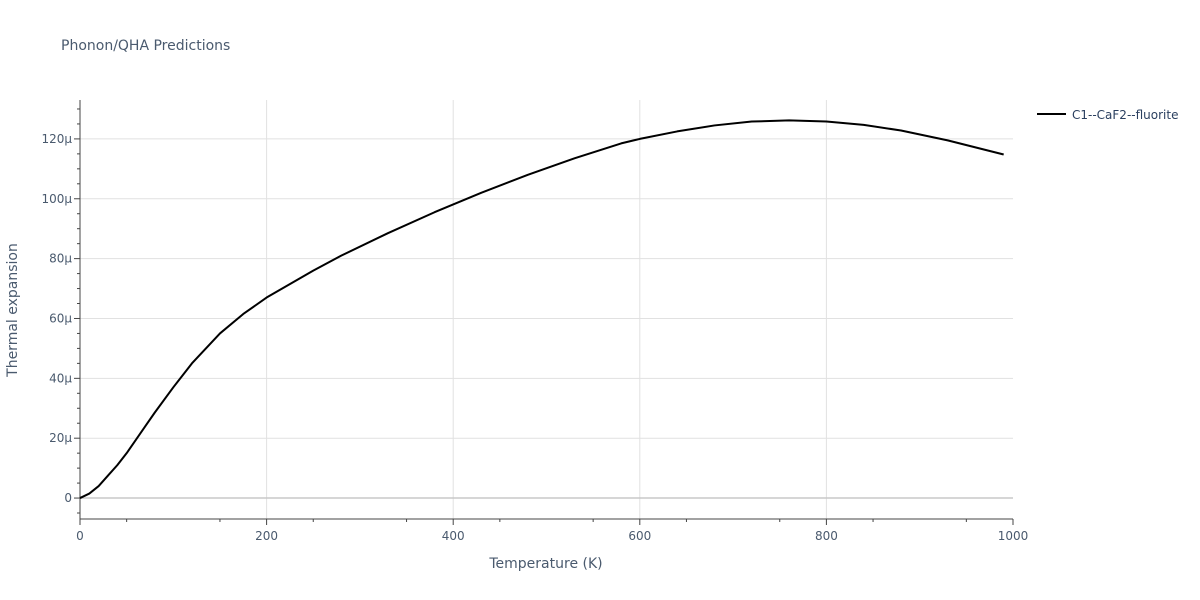 This screenshot has height=600, width=1200. What do you see at coordinates (1125, 115) in the screenshot?
I see `legend-label: C1--CaF2--fluorite` at bounding box center [1125, 115].